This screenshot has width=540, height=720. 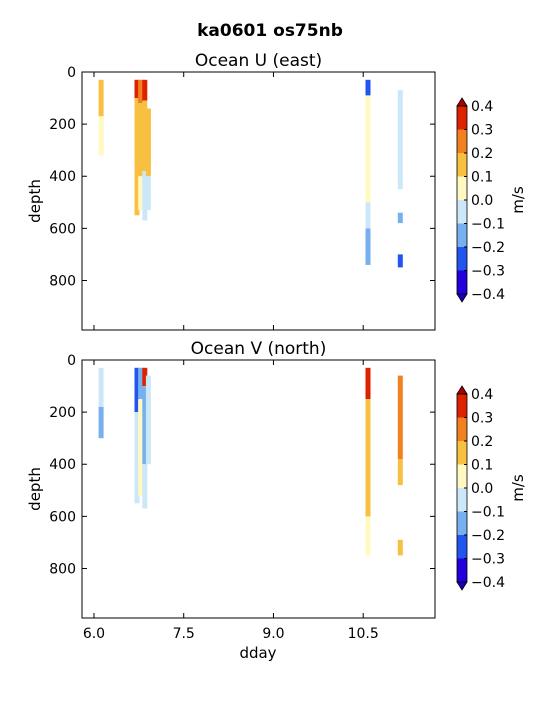 What do you see at coordinates (184, 634) in the screenshot?
I see `x-tick-label: 7.5` at bounding box center [184, 634].